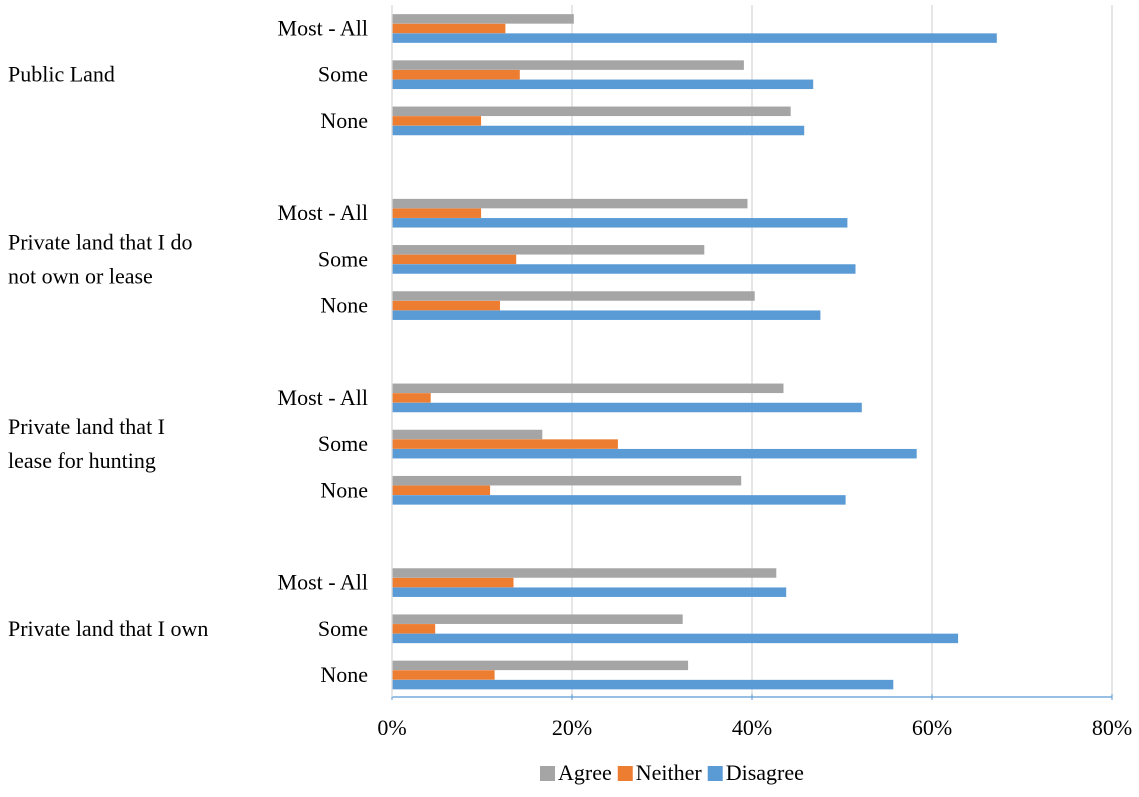 The width and height of the screenshot is (1139, 797). Describe the element at coordinates (449, 28) in the screenshot. I see `bar-public-land-most-all-neither` at that location.